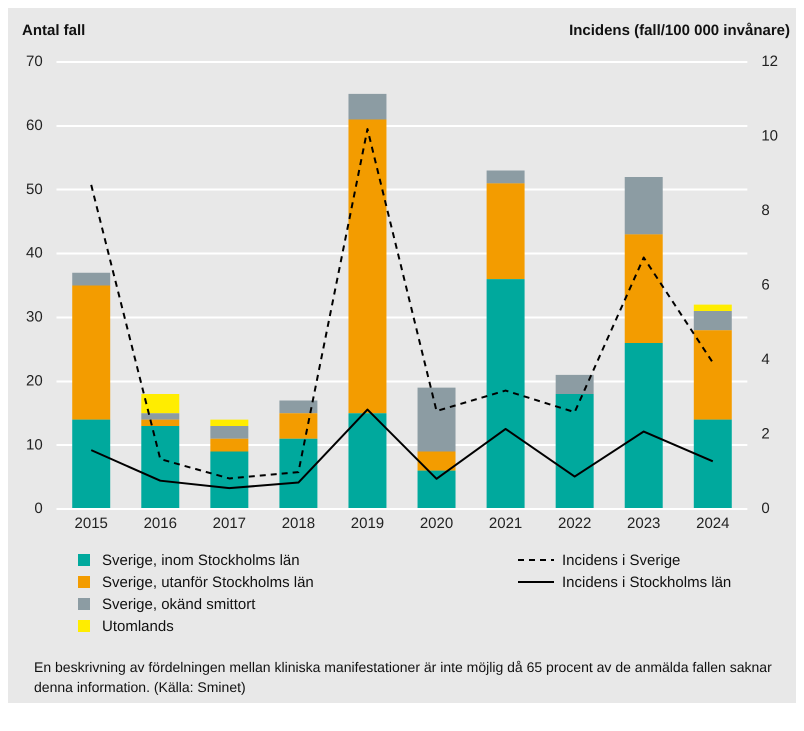 The height and width of the screenshot is (731, 804). What do you see at coordinates (208, 582) in the screenshot?
I see `legend-label: Sverige, utanför Stockholms län` at bounding box center [208, 582].